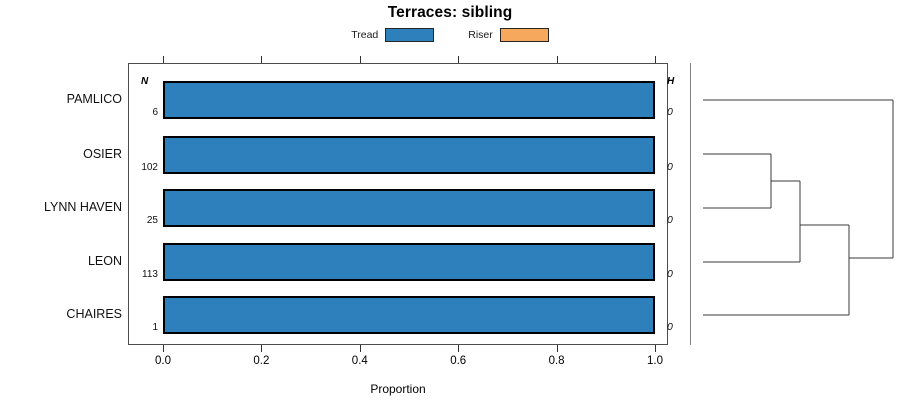 This screenshot has width=900, height=420. Describe the element at coordinates (670, 167) in the screenshot. I see `h-value-osier: 0` at that location.